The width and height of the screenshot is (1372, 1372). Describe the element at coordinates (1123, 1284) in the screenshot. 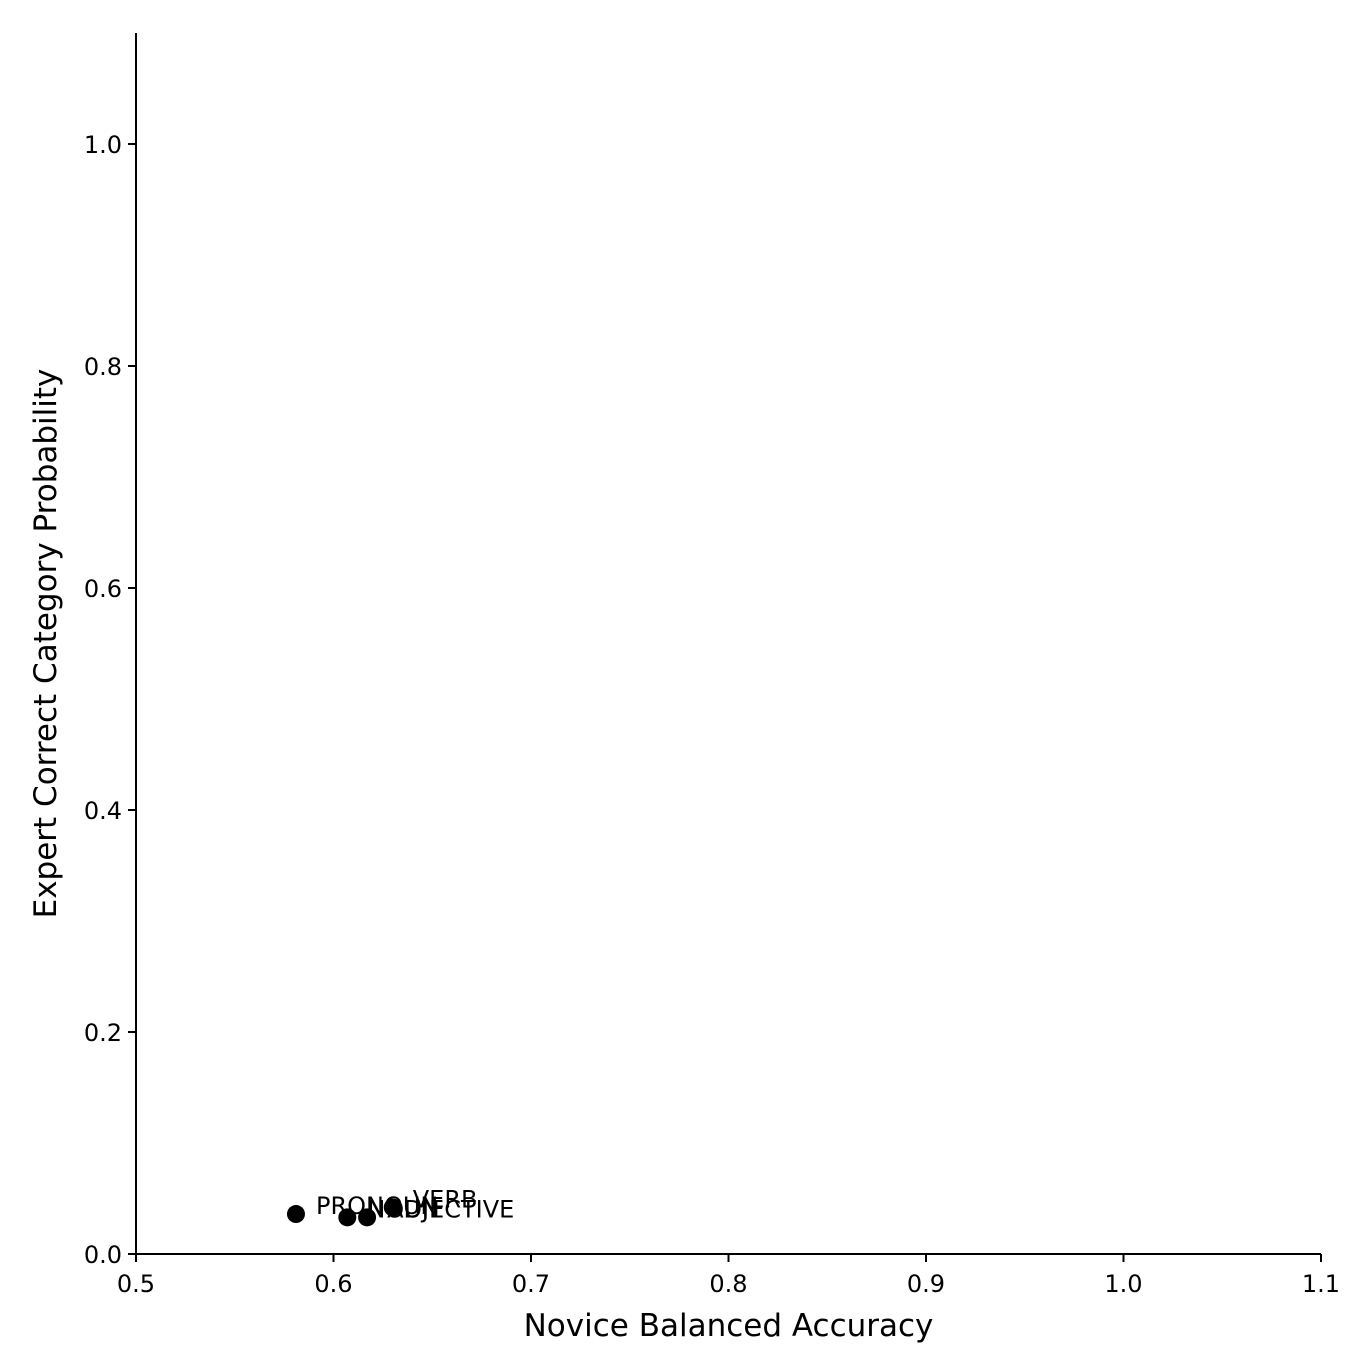

I see `x-tick-label: 1.0` at that location.